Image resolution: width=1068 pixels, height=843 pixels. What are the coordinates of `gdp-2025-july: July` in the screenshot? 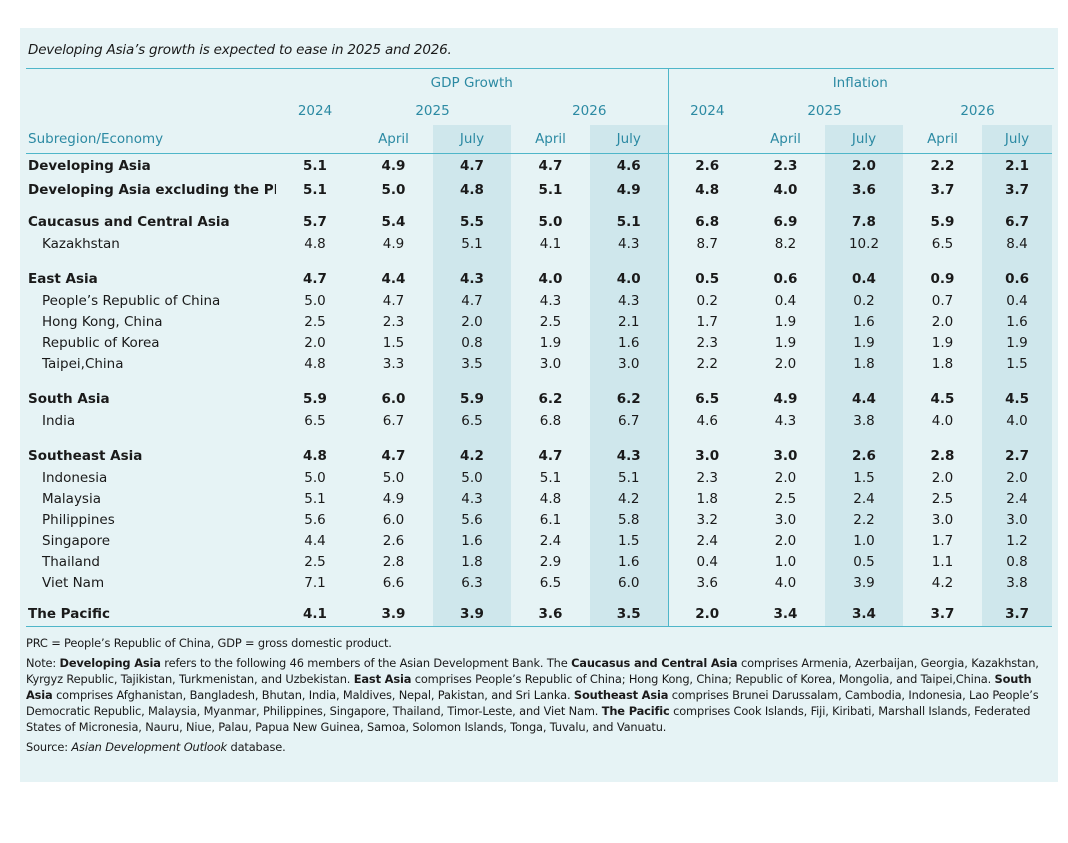 It's located at (472, 139).